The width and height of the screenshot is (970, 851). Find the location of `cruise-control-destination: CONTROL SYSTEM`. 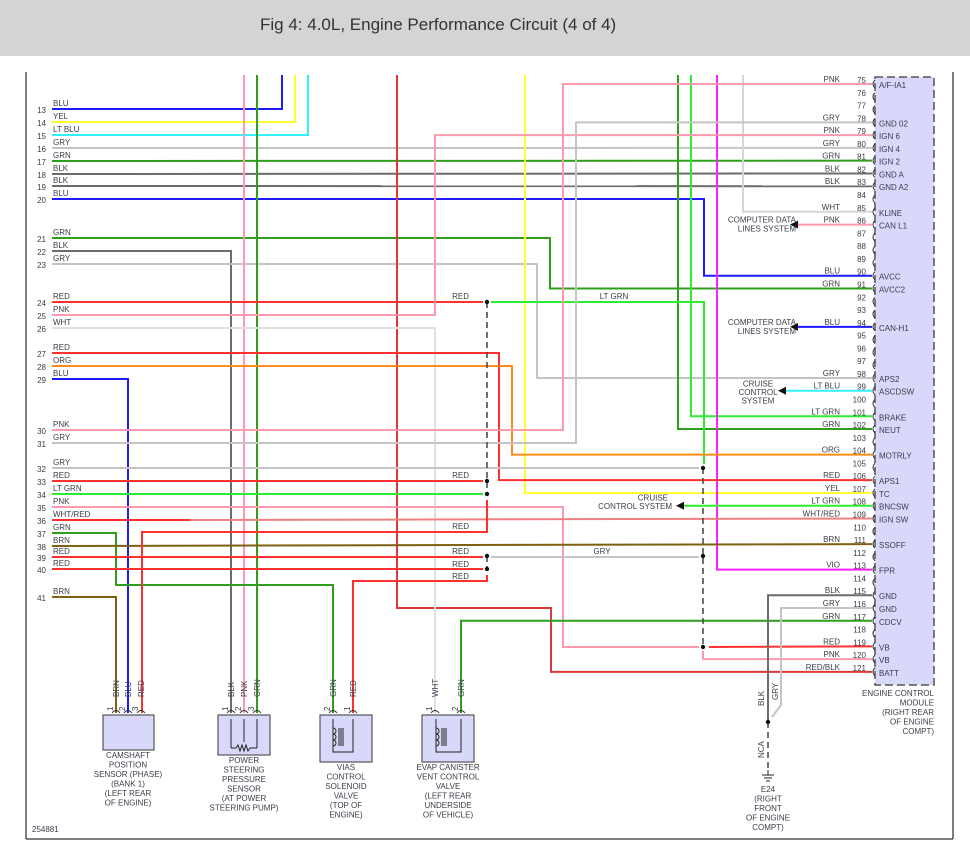

cruise-control-destination: CONTROL SYSTEM is located at coordinates (635, 506).